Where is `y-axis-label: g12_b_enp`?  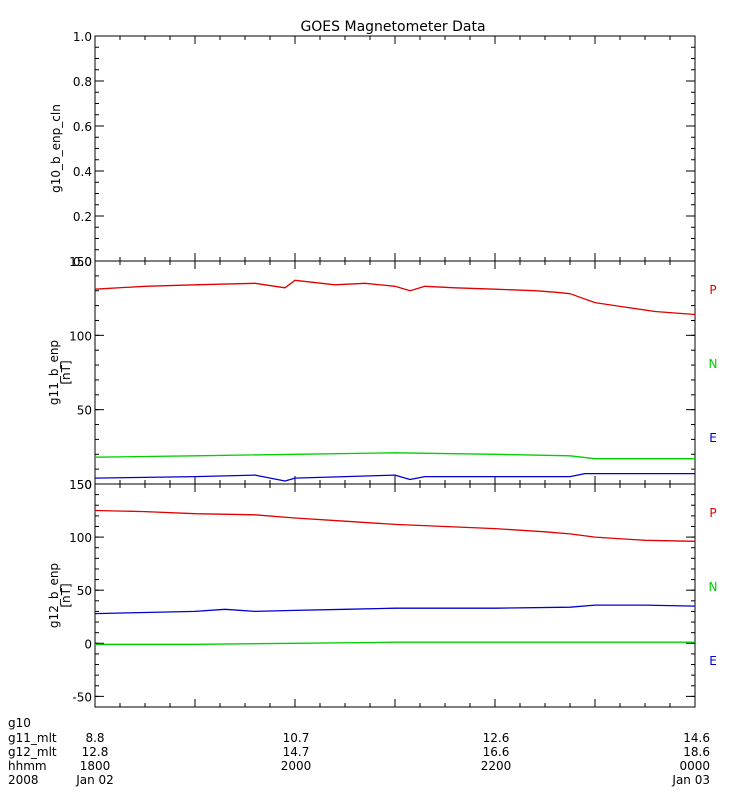
y-axis-label: g12_b_enp is located at coordinates (54, 595).